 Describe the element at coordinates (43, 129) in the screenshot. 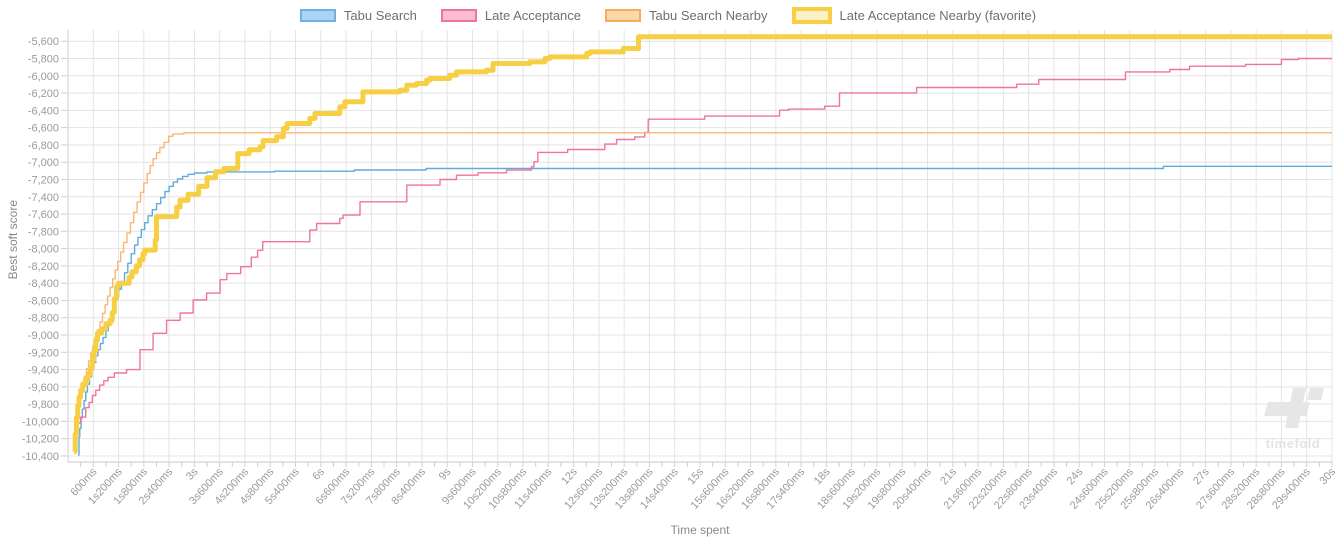

I see `y-tick-label: -6,600` at that location.